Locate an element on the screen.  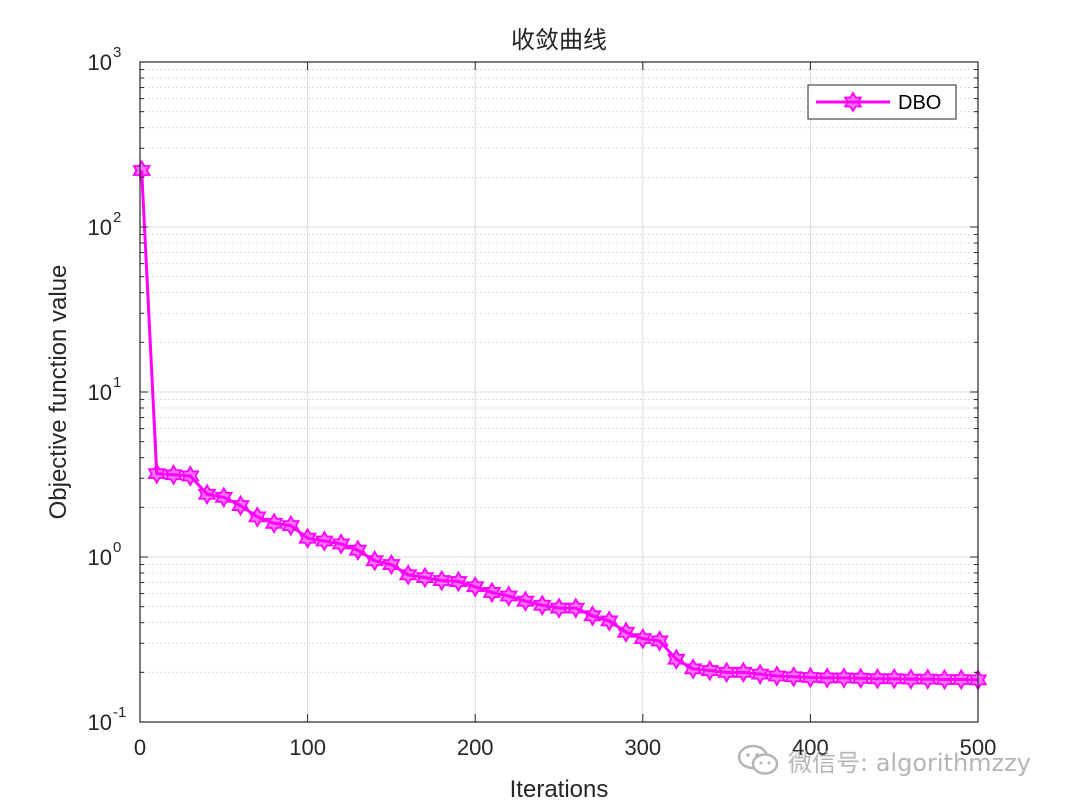
x-tick-label: 300 is located at coordinates (642, 747).